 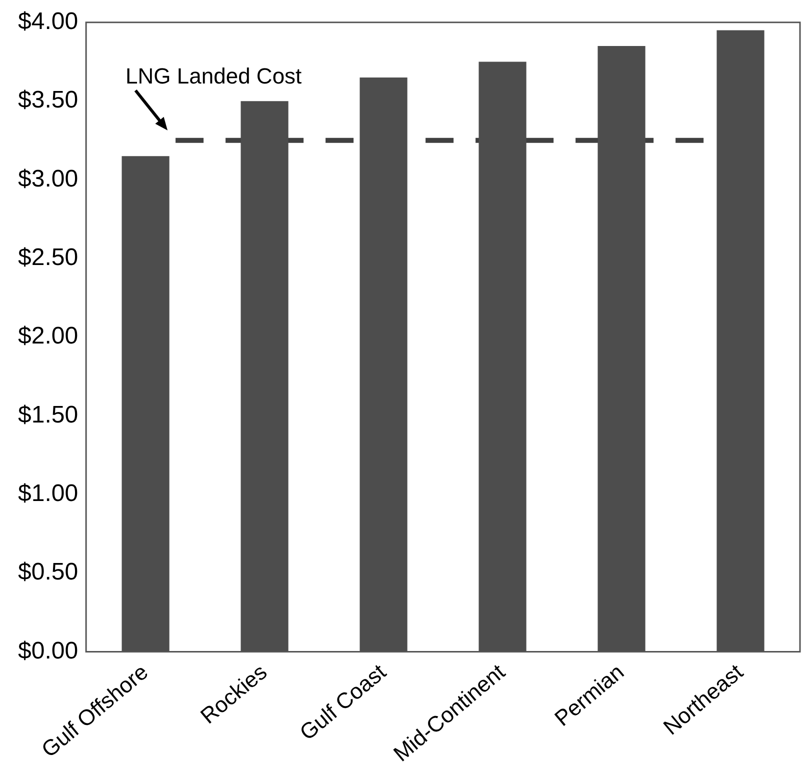 I want to click on y-tick-label: $3.00, so click(x=48, y=178).